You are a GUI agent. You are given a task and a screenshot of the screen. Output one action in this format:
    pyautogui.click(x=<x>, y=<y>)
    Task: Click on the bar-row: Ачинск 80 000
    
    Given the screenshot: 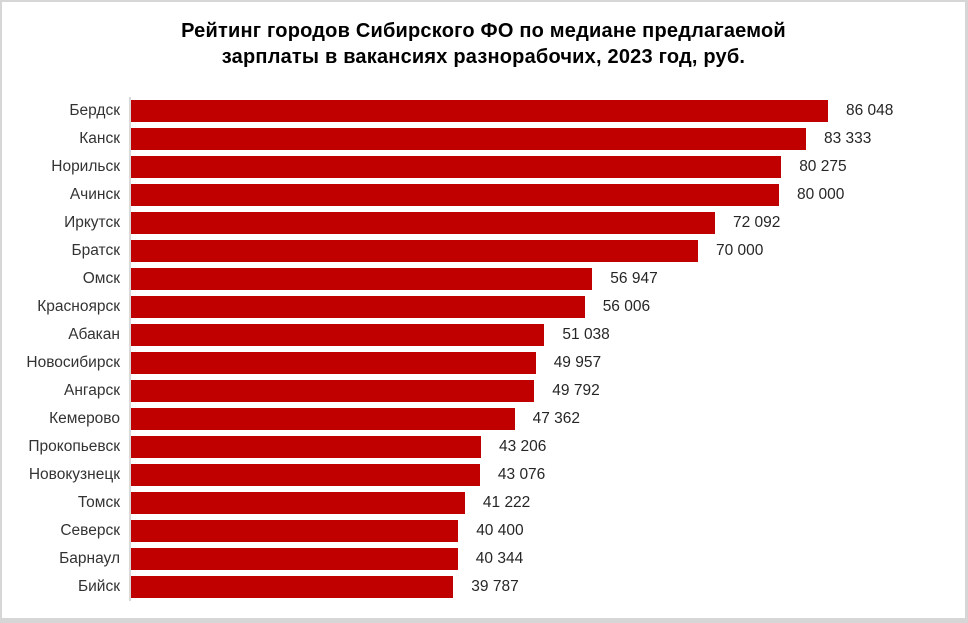 What is the action you would take?
    pyautogui.click(x=483, y=195)
    